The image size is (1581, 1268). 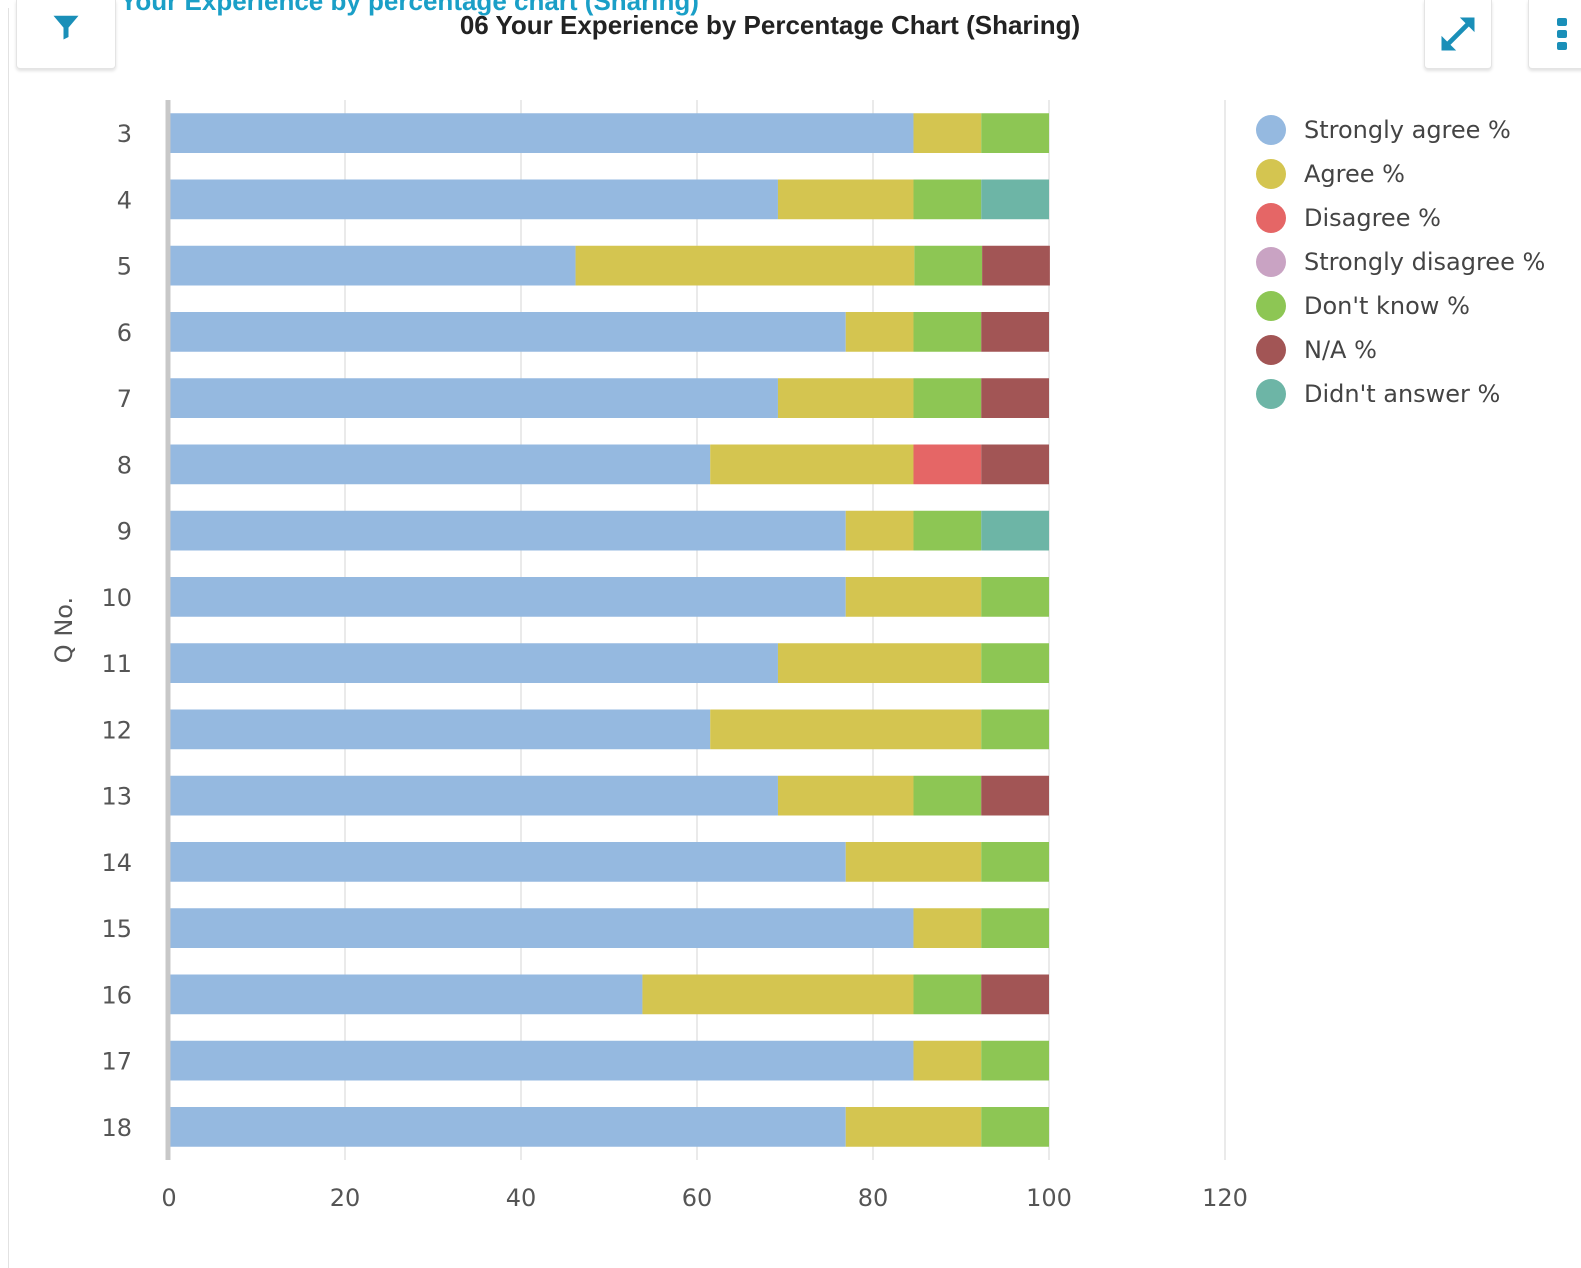 I want to click on x-tick-label: 60, so click(x=697, y=1198).